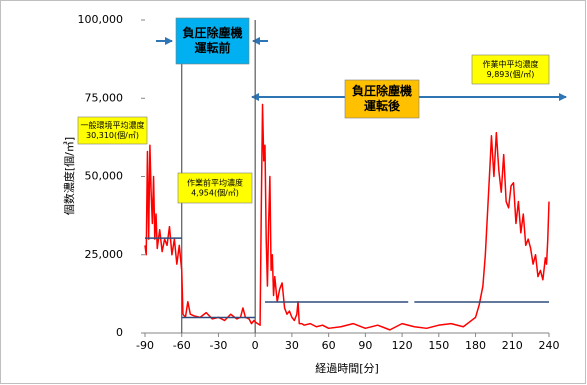 This screenshot has width=587, height=385. I want to click on x-tick-label: -90, so click(145, 345).